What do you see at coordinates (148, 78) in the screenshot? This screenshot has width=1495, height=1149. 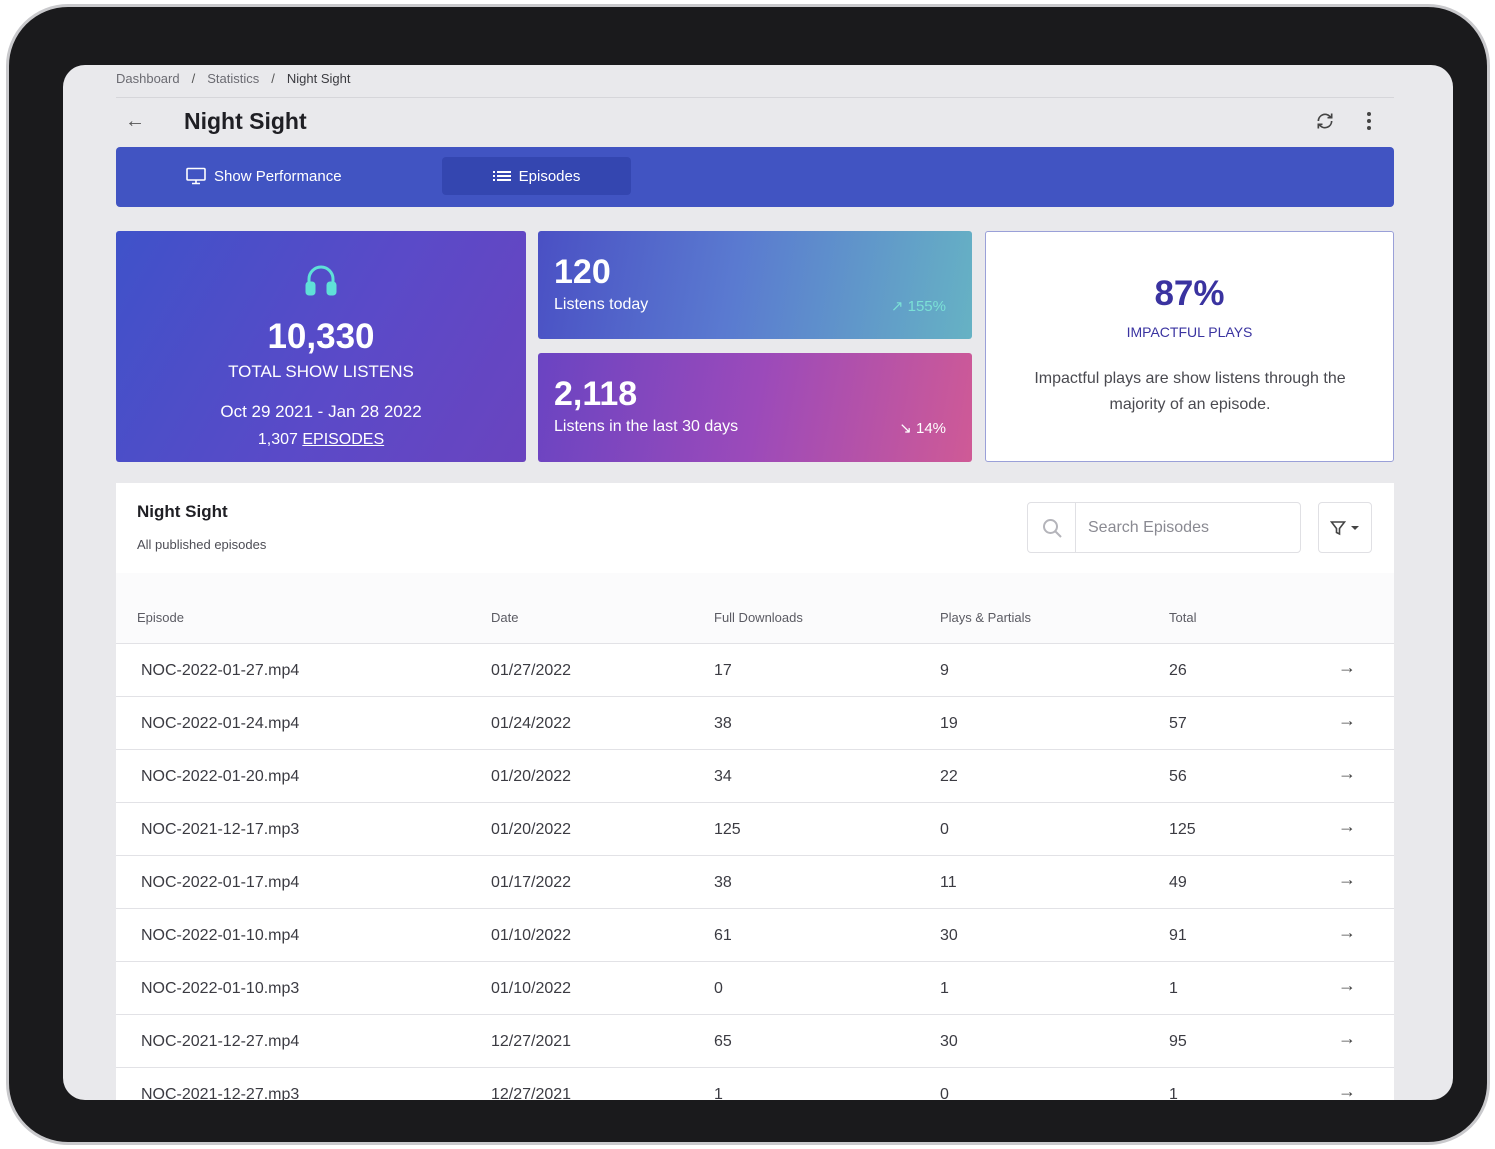 I see `breadcrumb-dashboard: Dashboard` at bounding box center [148, 78].